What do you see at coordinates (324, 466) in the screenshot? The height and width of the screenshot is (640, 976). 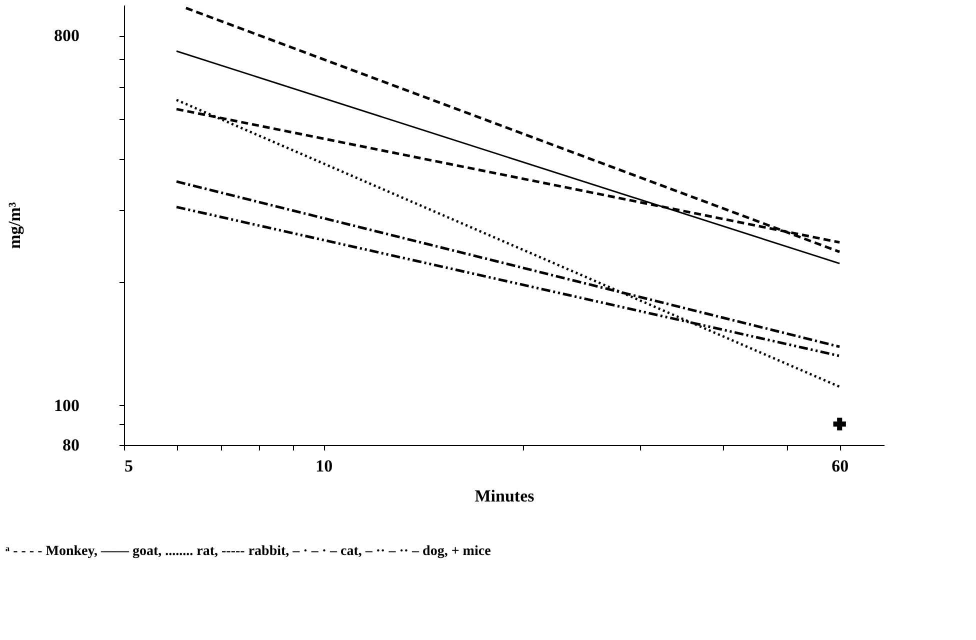 I see `x-tick-label: 10` at bounding box center [324, 466].